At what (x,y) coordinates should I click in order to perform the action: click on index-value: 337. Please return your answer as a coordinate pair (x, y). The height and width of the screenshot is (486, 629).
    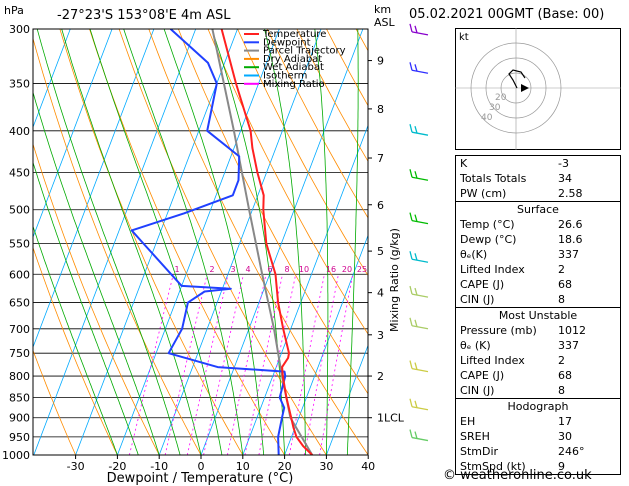
    Looking at the image, I should click on (568, 345).